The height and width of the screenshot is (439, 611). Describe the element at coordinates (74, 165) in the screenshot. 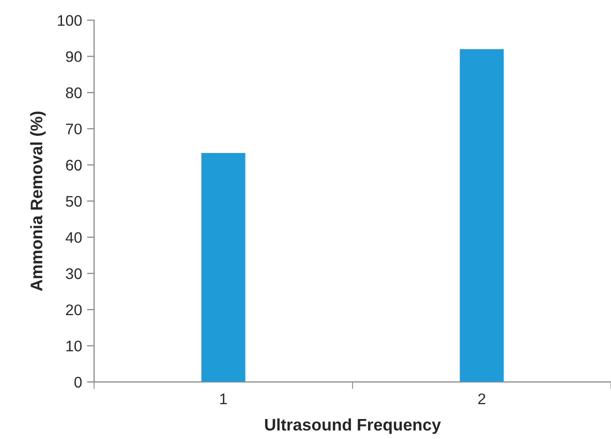

I see `y-tick-label: 60` at that location.